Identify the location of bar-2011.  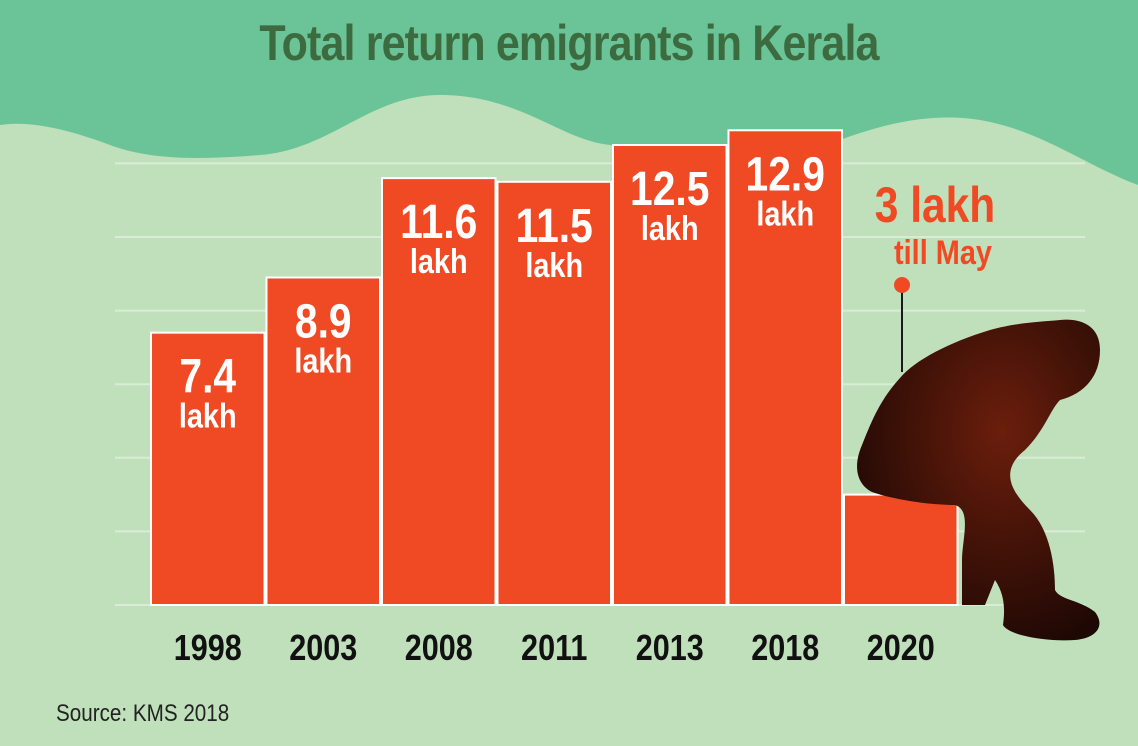
(554, 393).